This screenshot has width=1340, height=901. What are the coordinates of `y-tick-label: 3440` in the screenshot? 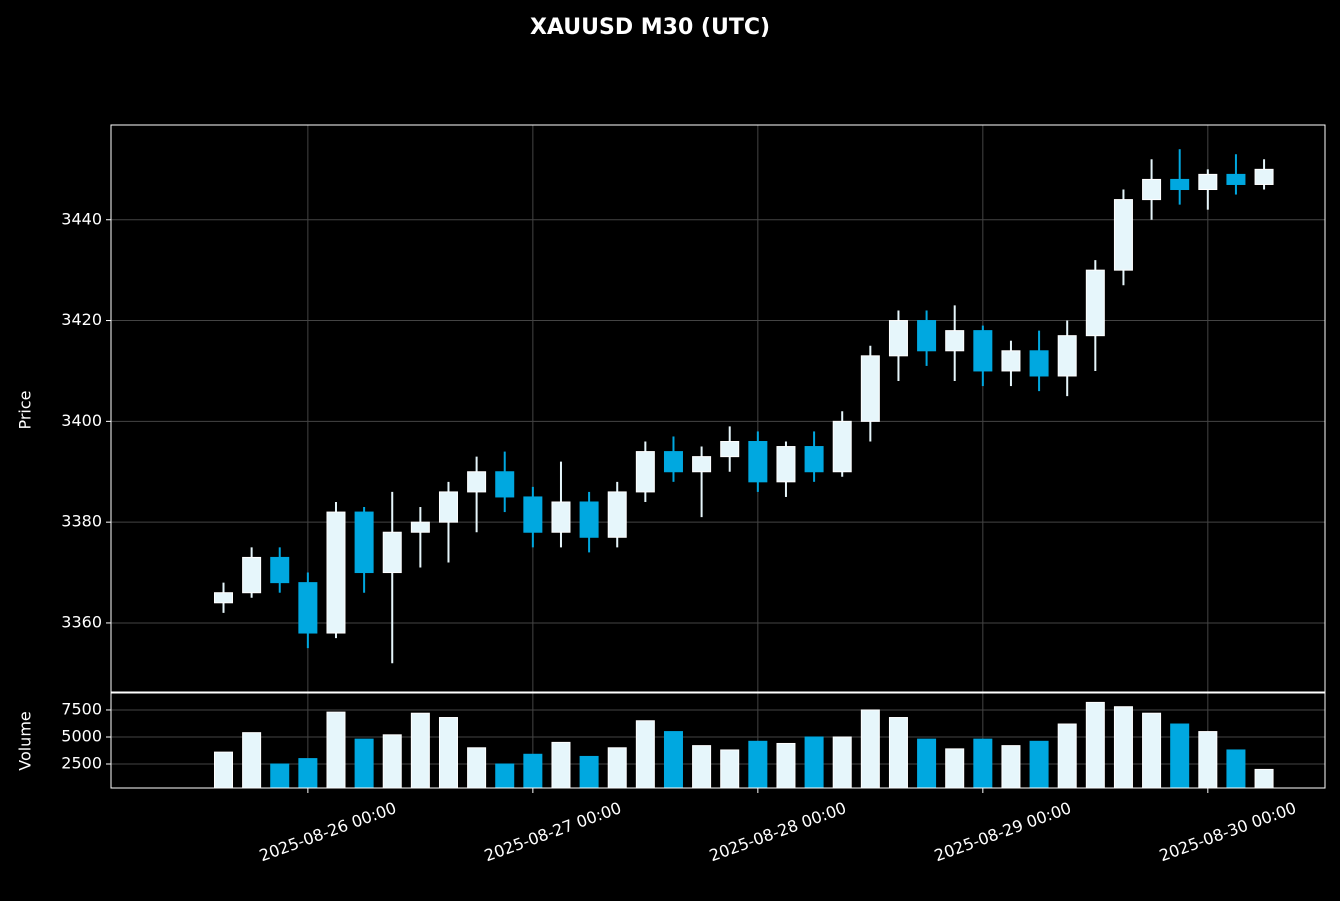 It's located at (81, 218).